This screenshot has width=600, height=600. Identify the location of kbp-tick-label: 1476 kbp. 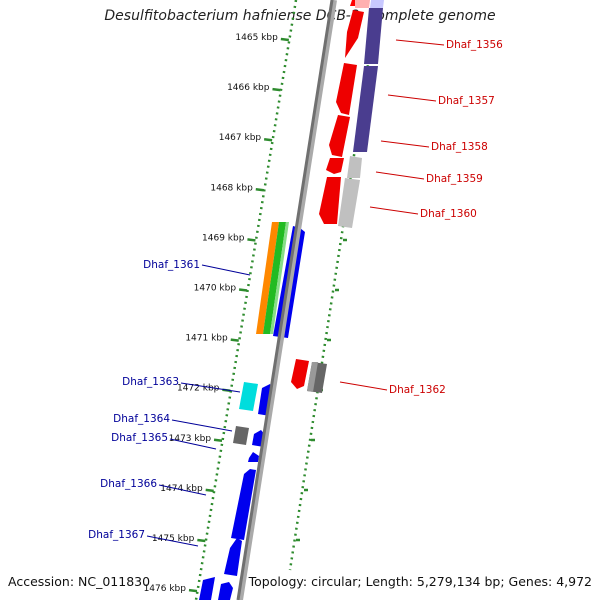
(165, 589).